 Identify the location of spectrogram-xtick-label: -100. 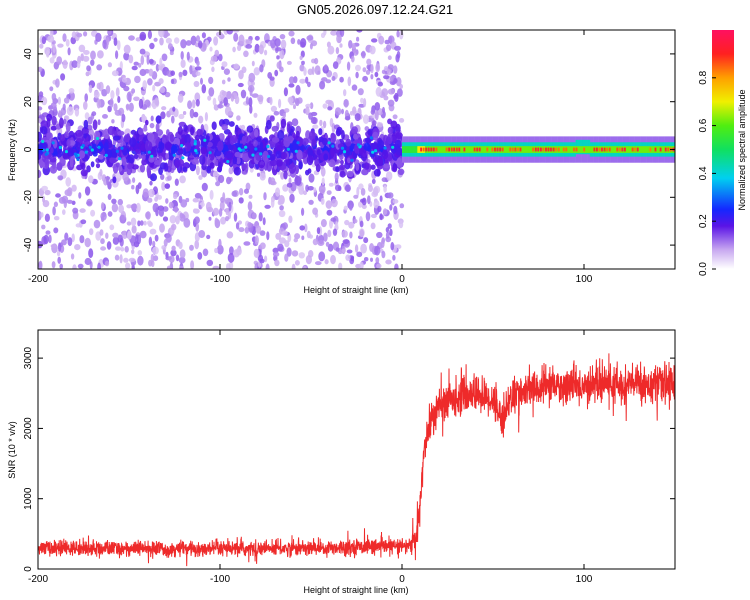
(220, 279).